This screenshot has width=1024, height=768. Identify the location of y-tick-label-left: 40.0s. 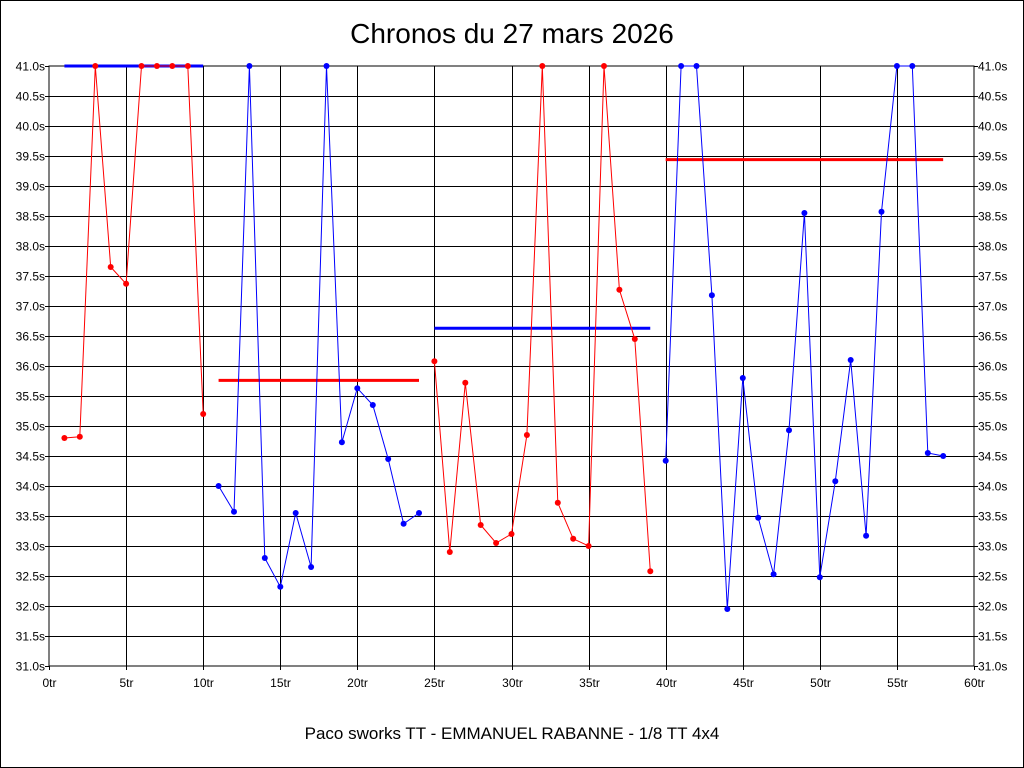
(30, 127).